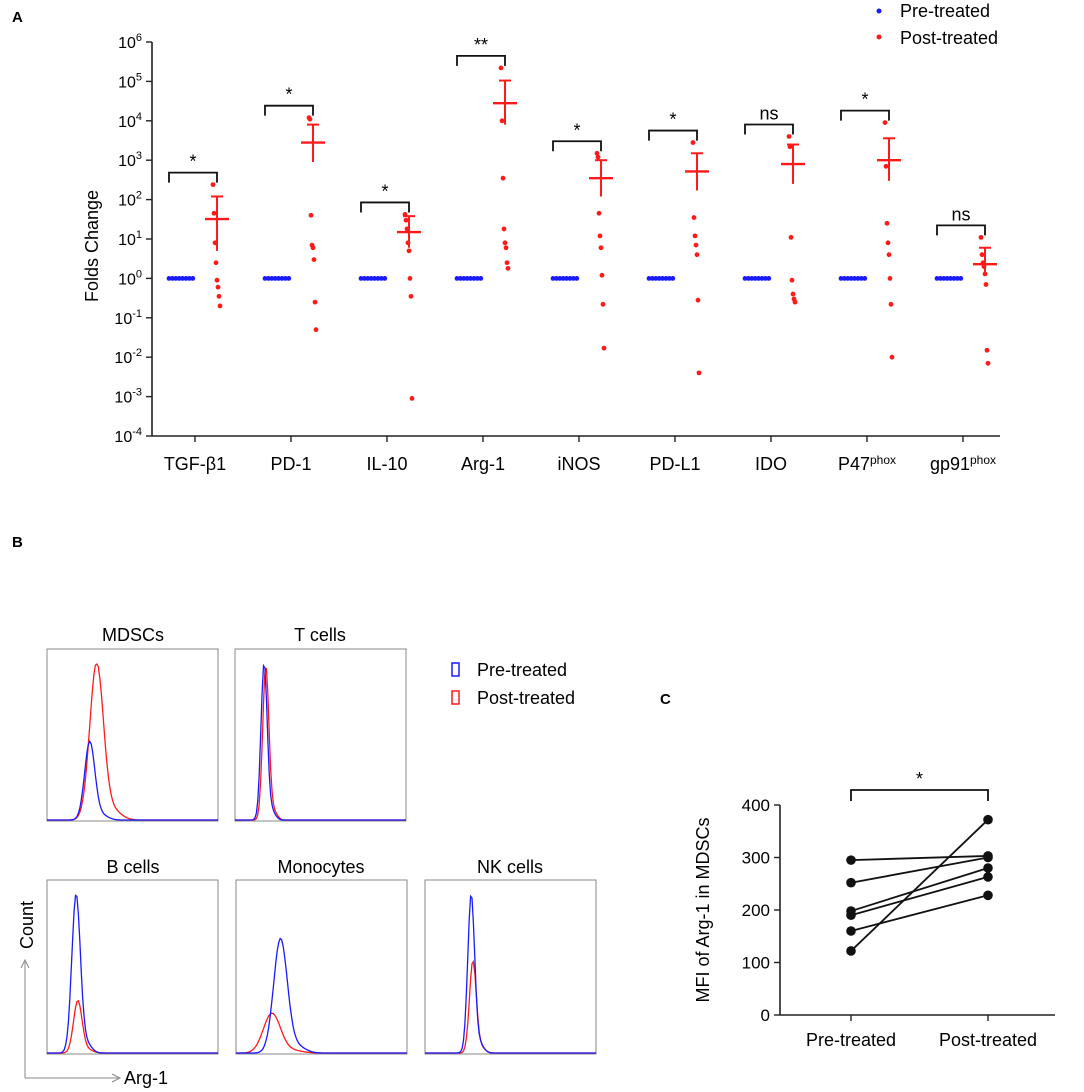 The width and height of the screenshot is (1084, 1092). What do you see at coordinates (756, 858) in the screenshot?
I see `chart-c-ytick-label: 300` at bounding box center [756, 858].